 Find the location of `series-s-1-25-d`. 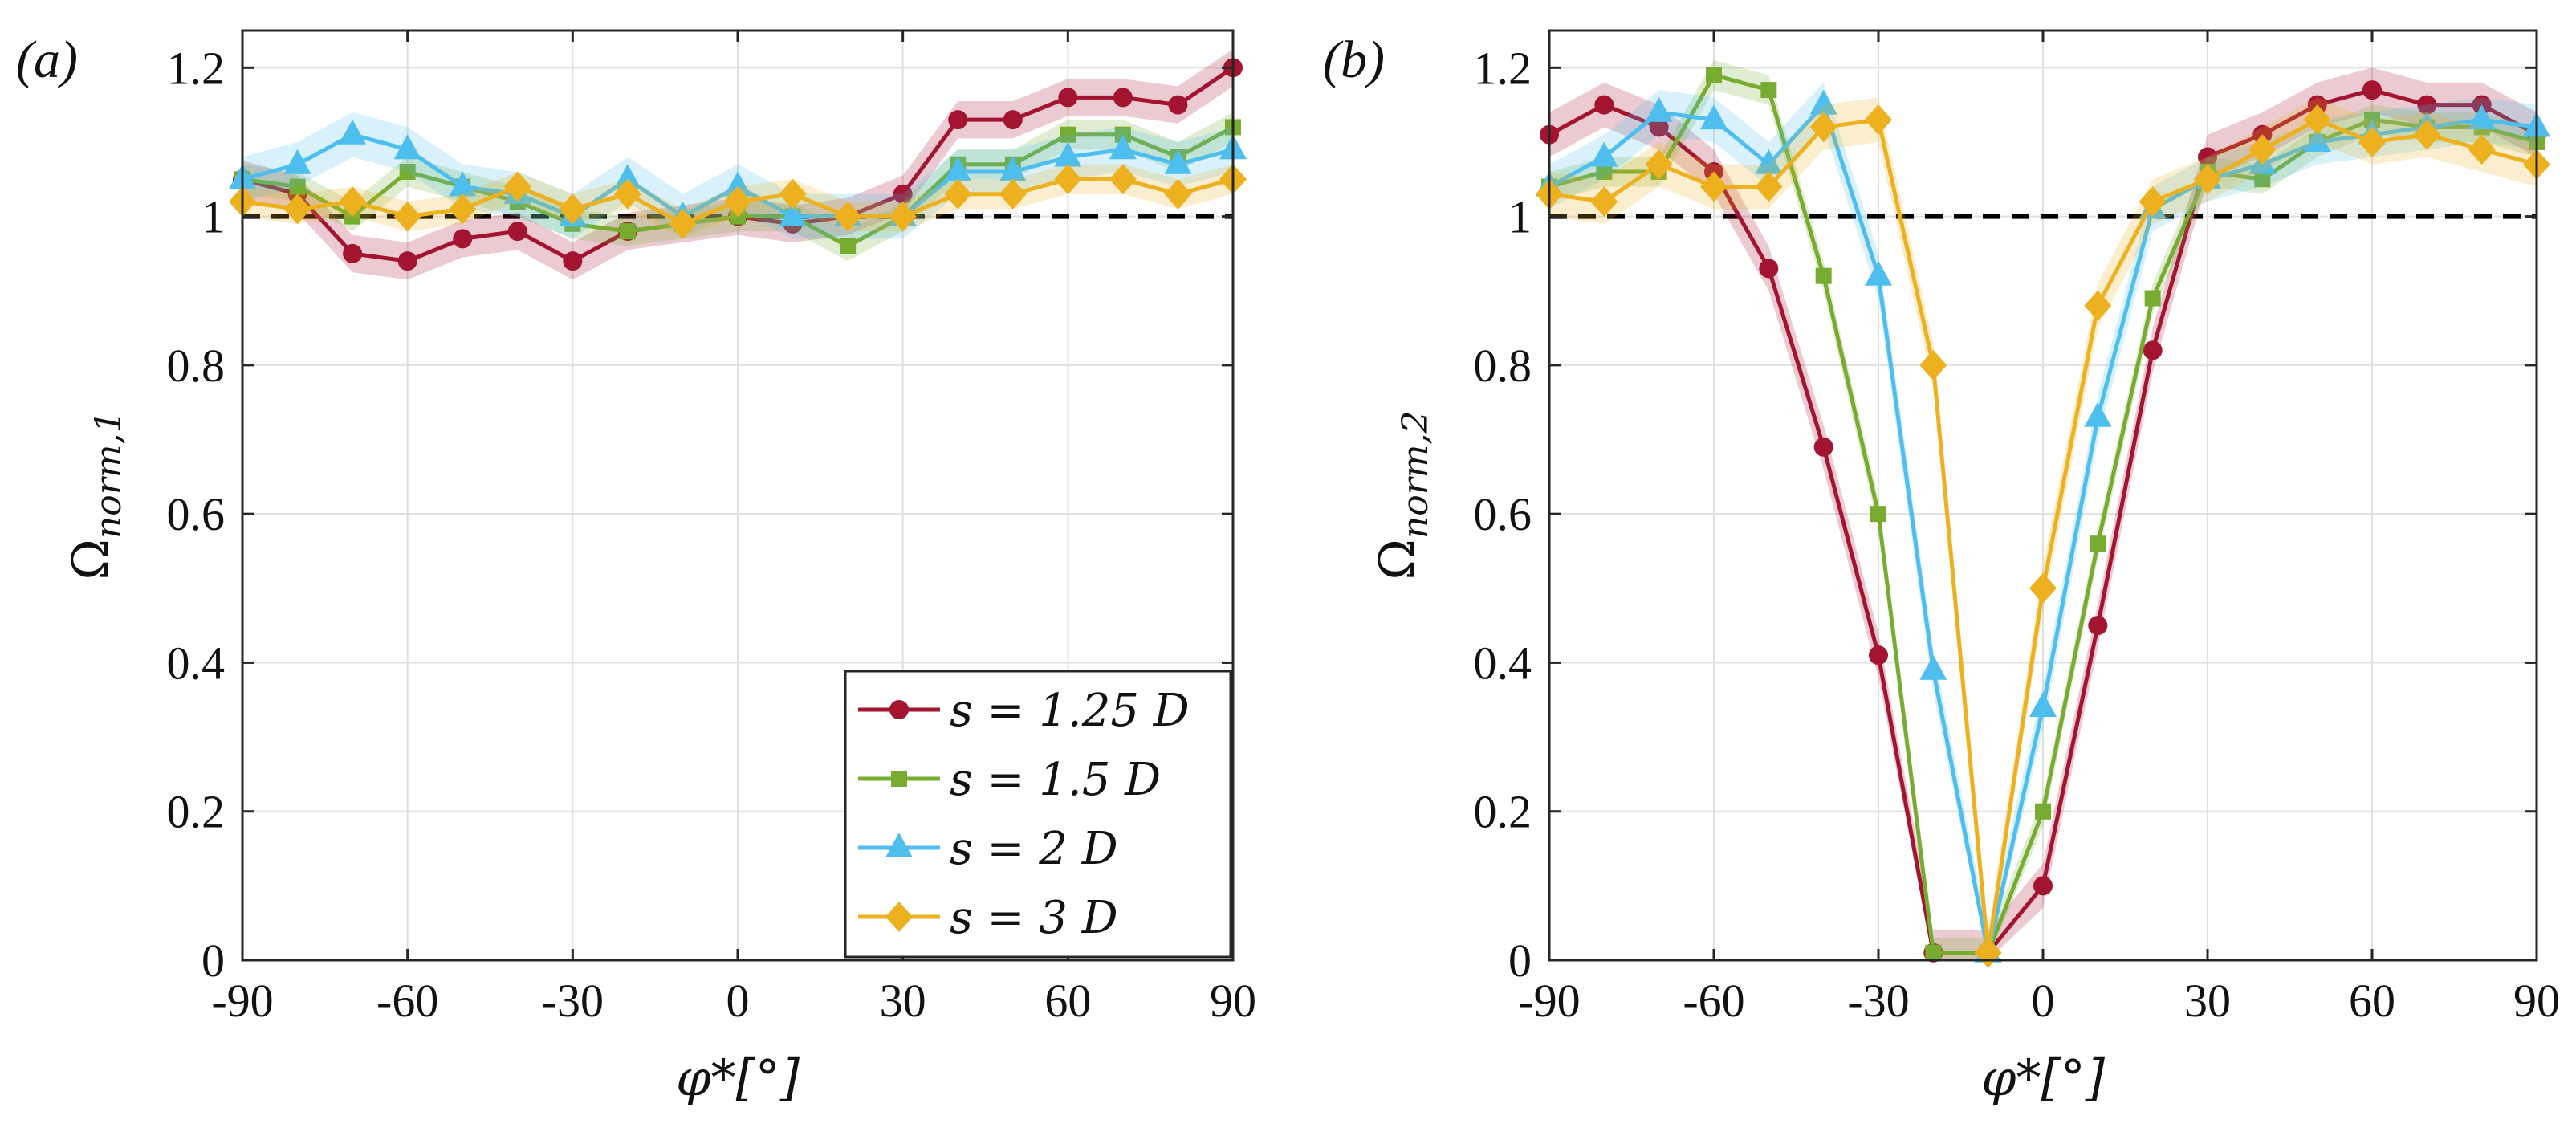

series-s-1-25-d is located at coordinates (738, 164).